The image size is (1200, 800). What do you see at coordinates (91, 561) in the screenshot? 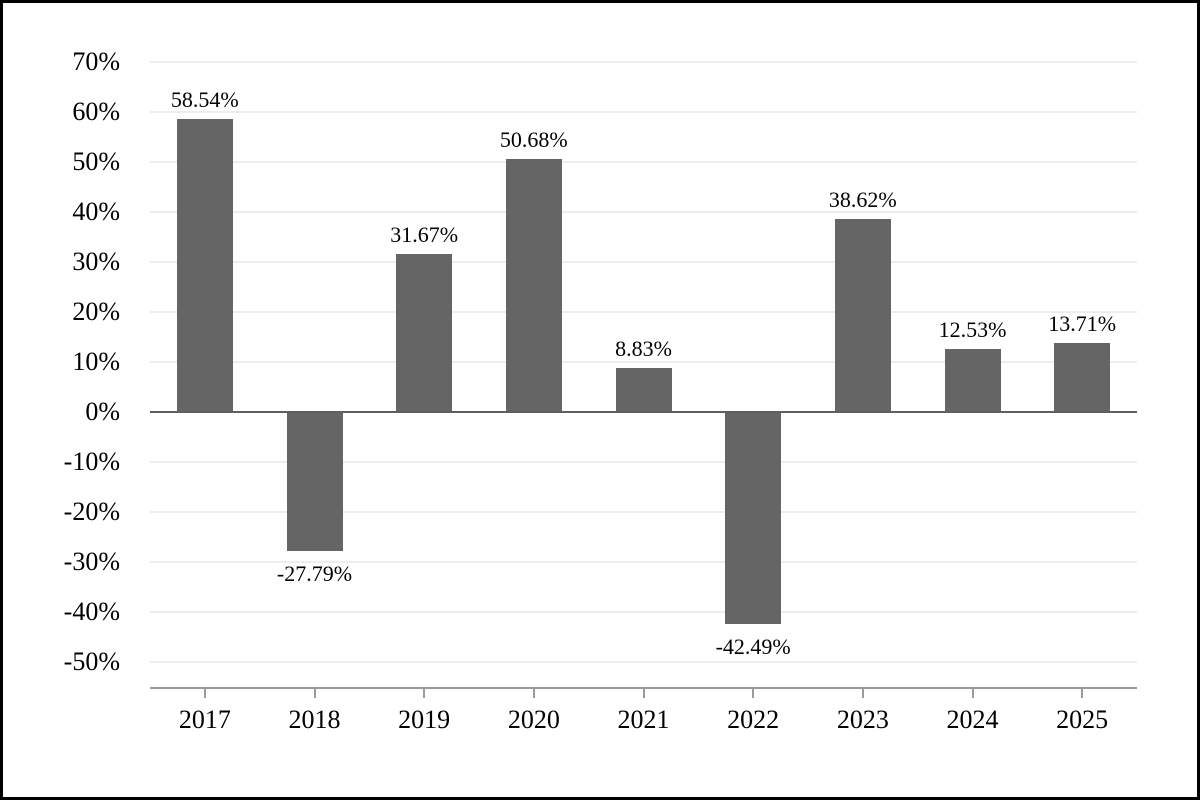
I see `y-tick-label--30%: -30%` at bounding box center [91, 561].